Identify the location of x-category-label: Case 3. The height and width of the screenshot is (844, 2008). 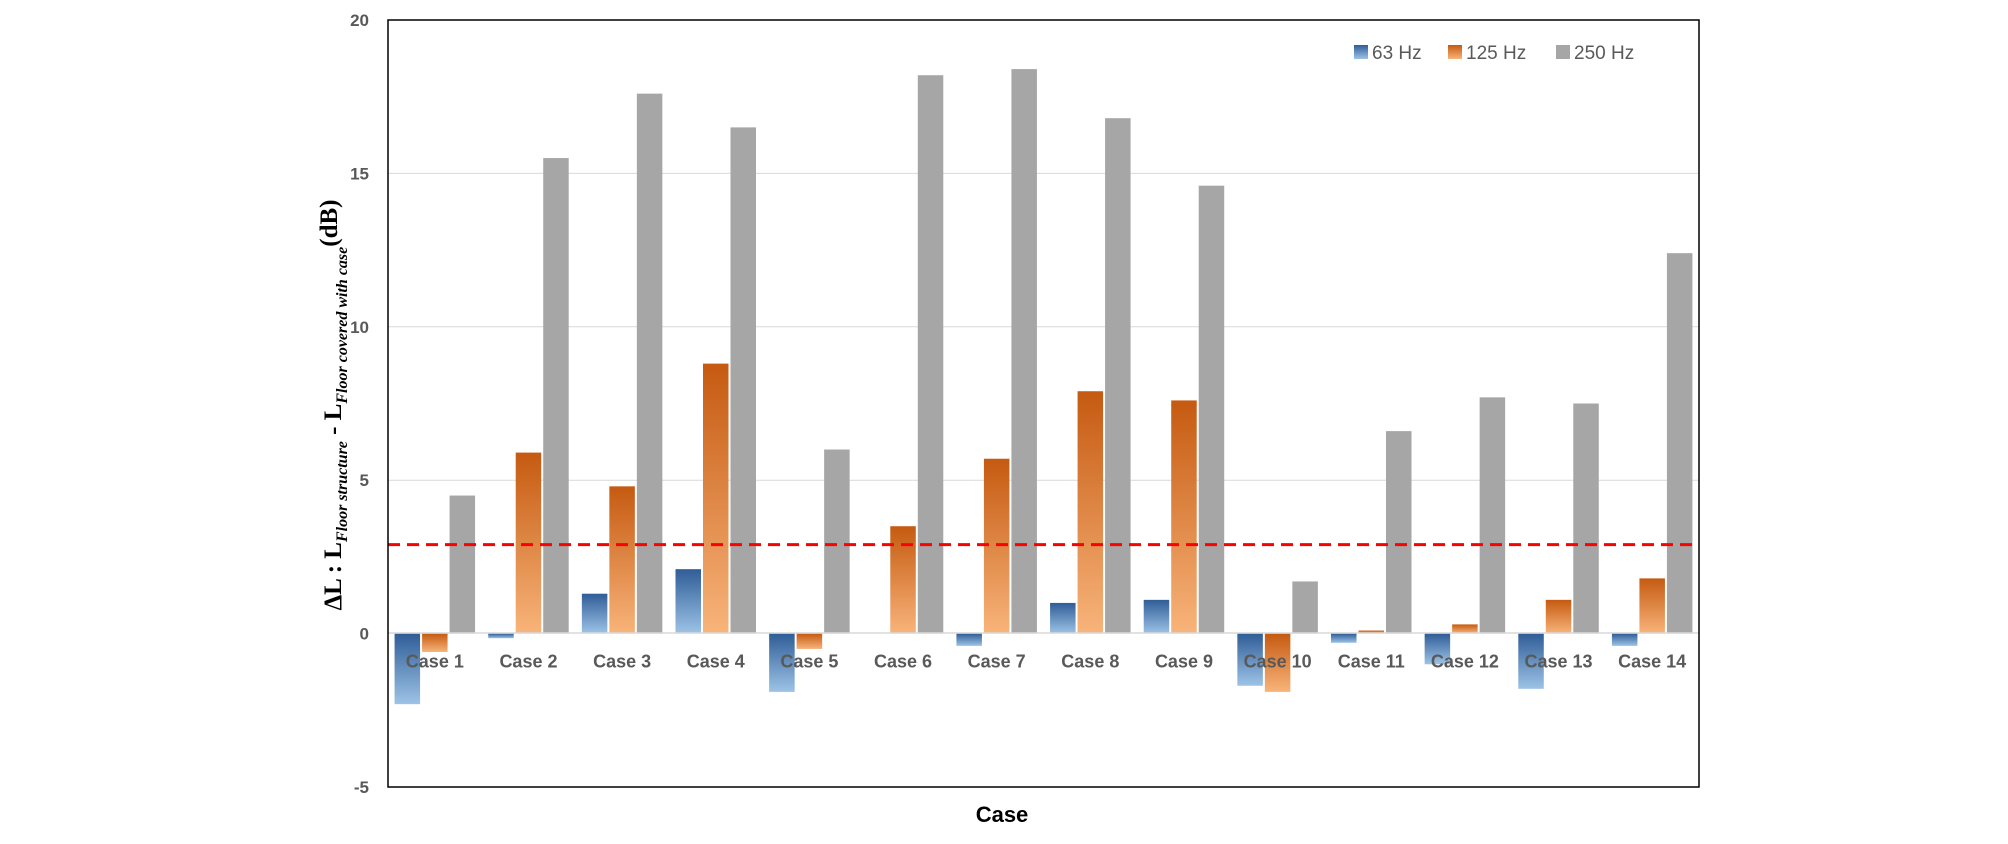
(622, 662).